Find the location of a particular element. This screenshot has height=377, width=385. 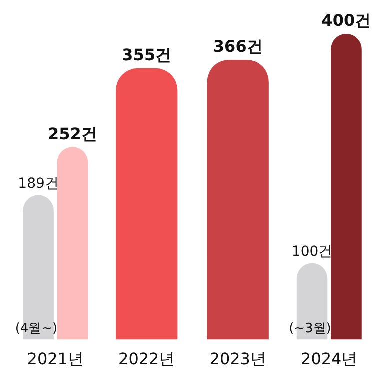

data-label: 252건 is located at coordinates (73, 134).